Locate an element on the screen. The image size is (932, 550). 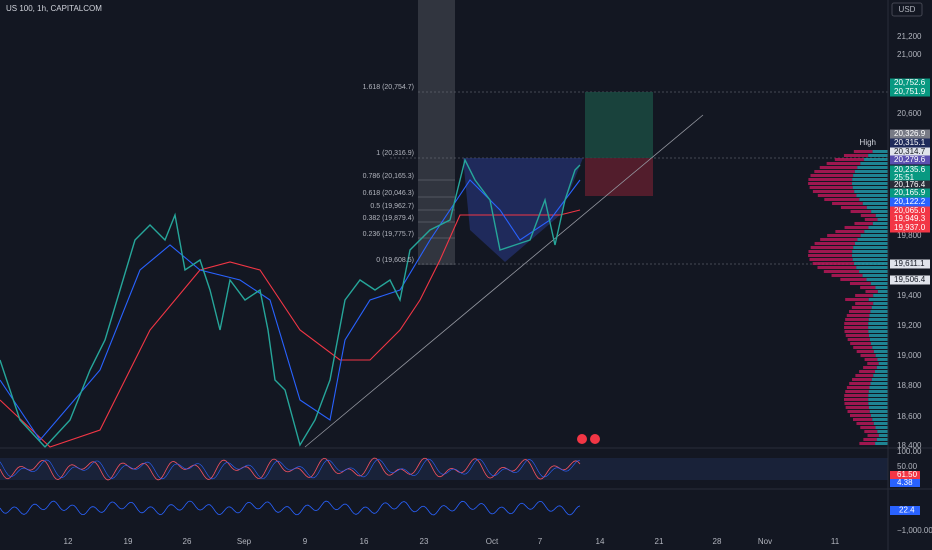
price-axis-label: 18,400 is located at coordinates (909, 445).